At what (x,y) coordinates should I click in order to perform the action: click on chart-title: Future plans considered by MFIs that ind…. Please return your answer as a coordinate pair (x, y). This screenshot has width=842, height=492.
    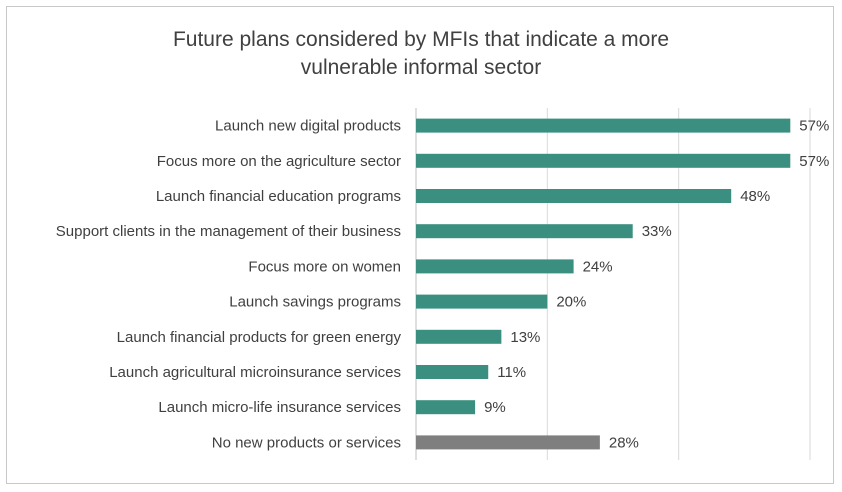
    Looking at the image, I should click on (421, 54).